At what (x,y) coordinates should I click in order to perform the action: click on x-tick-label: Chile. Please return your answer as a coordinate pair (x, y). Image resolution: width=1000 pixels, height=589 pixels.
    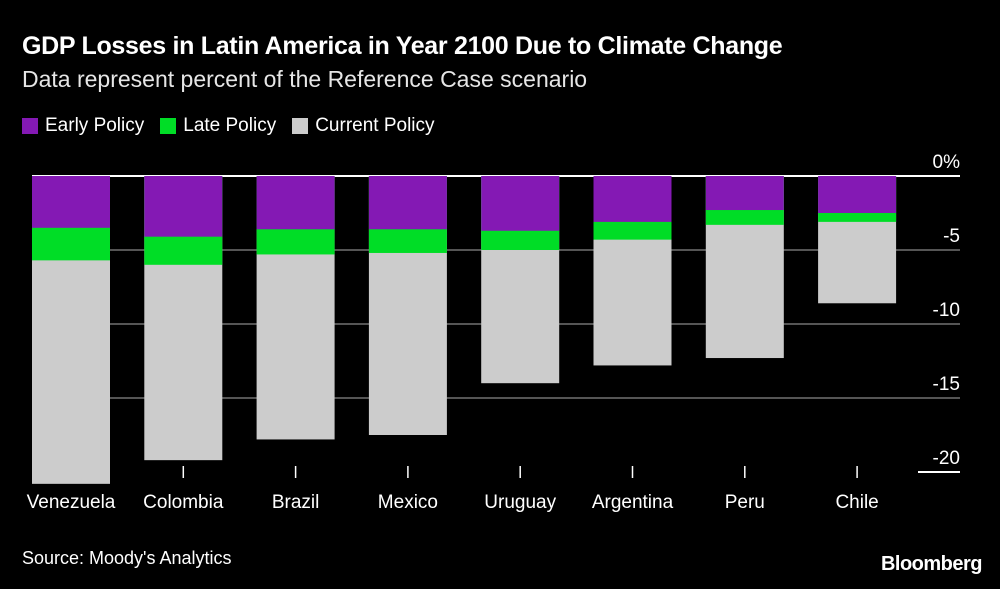
    Looking at the image, I should click on (856, 502).